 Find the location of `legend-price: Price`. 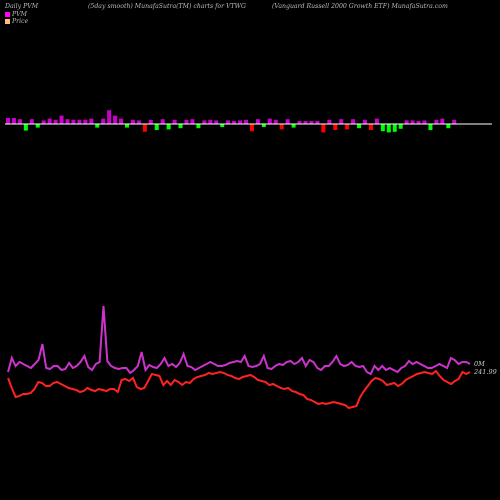

legend-price: Price is located at coordinates (16, 21).